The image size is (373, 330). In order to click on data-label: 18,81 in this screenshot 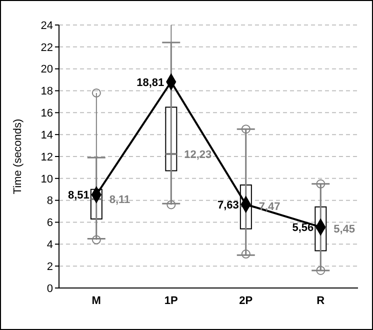, I will do `click(150, 82)`.